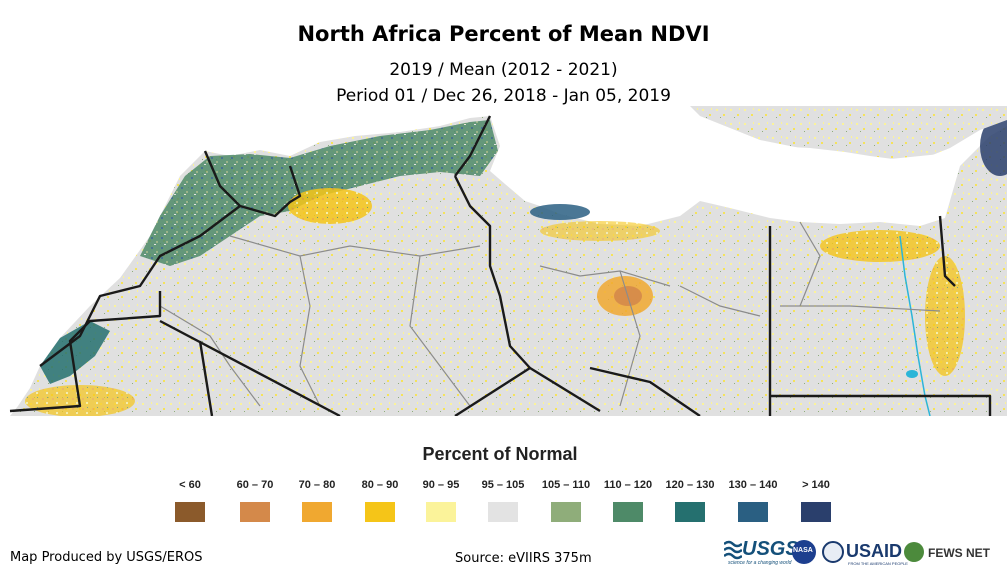 The width and height of the screenshot is (1007, 576). Describe the element at coordinates (874, 551) in the screenshot. I see `usaid-wordmark: USAID` at that location.